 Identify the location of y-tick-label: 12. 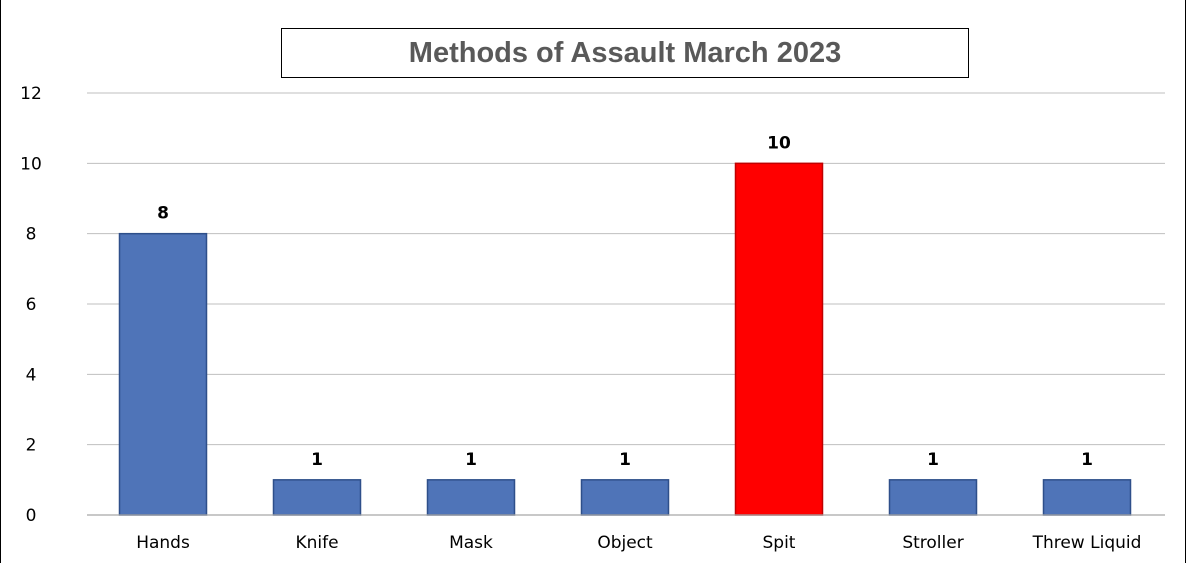
(31, 94).